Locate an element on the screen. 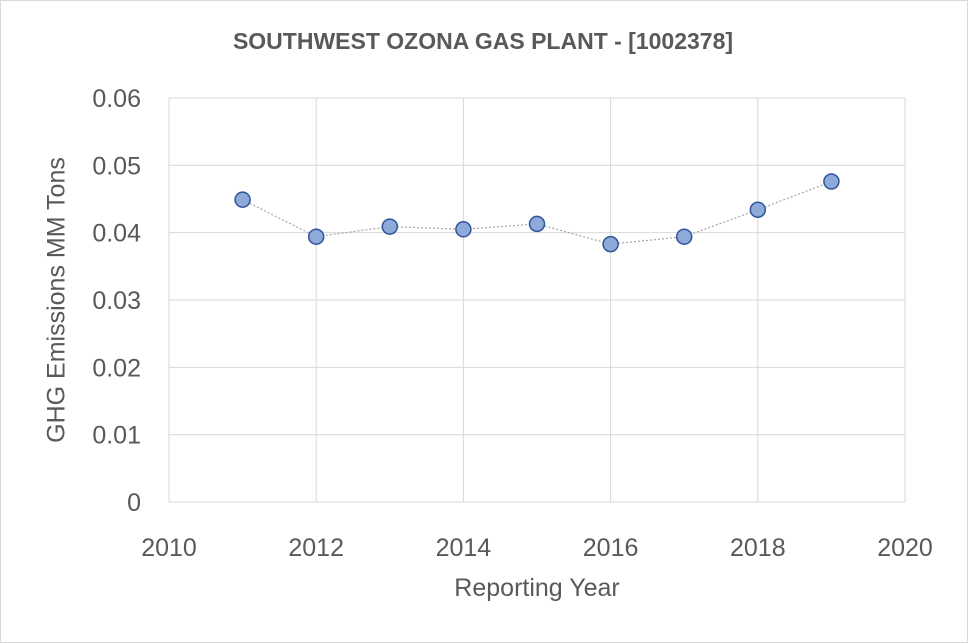  x-tick-label: 2020 is located at coordinates (905, 548).